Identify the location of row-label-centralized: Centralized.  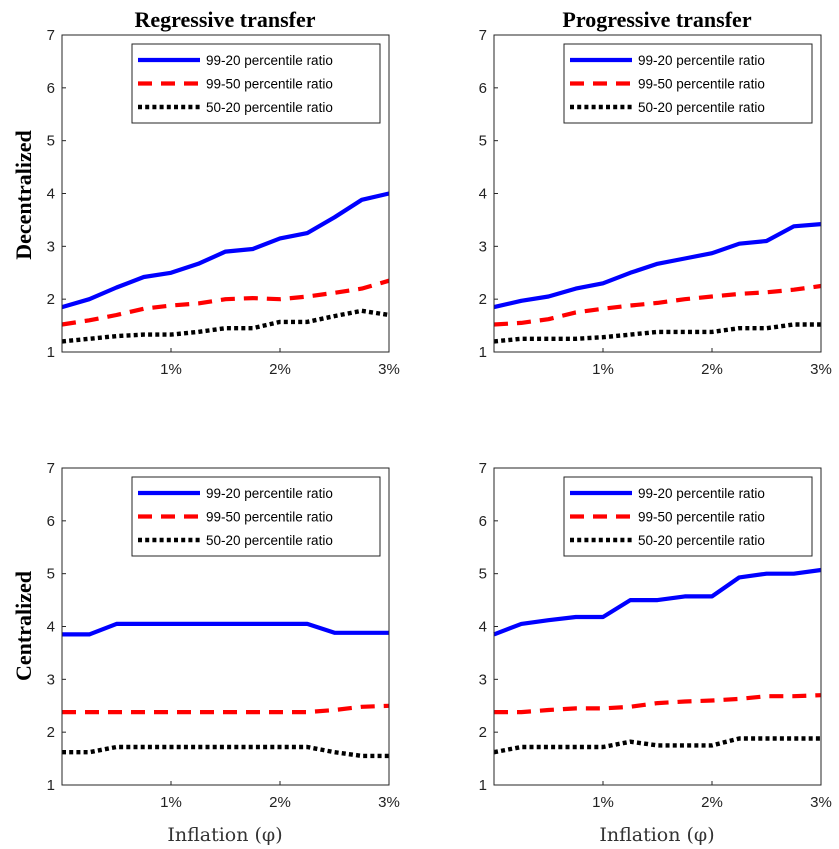
(23, 626).